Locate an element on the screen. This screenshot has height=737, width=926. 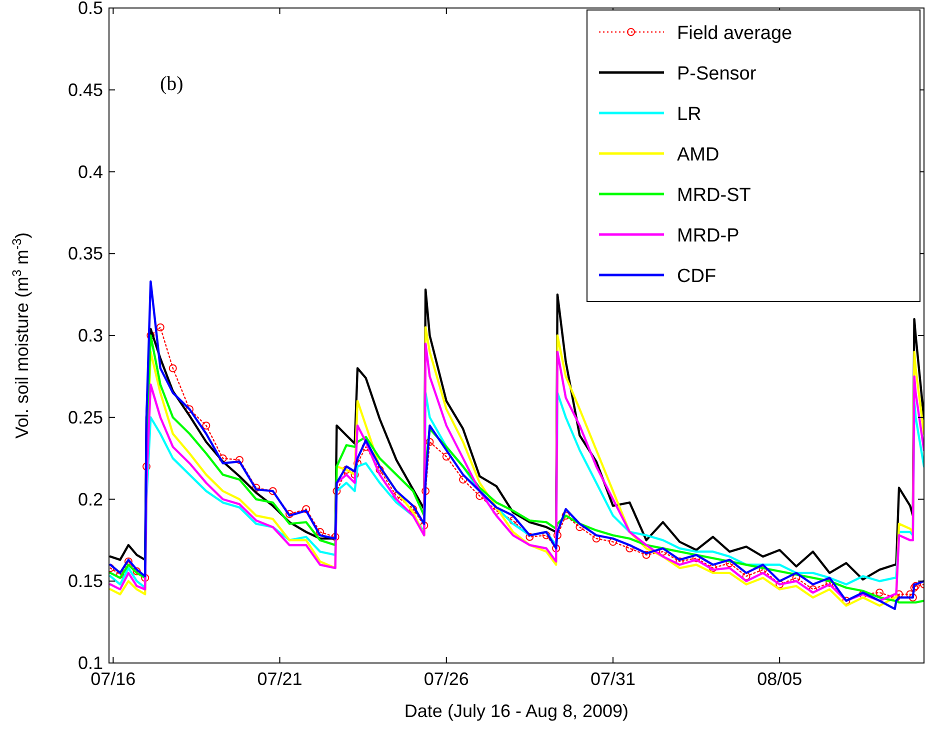
y-tick-label: 0.25 is located at coordinates (85, 417).